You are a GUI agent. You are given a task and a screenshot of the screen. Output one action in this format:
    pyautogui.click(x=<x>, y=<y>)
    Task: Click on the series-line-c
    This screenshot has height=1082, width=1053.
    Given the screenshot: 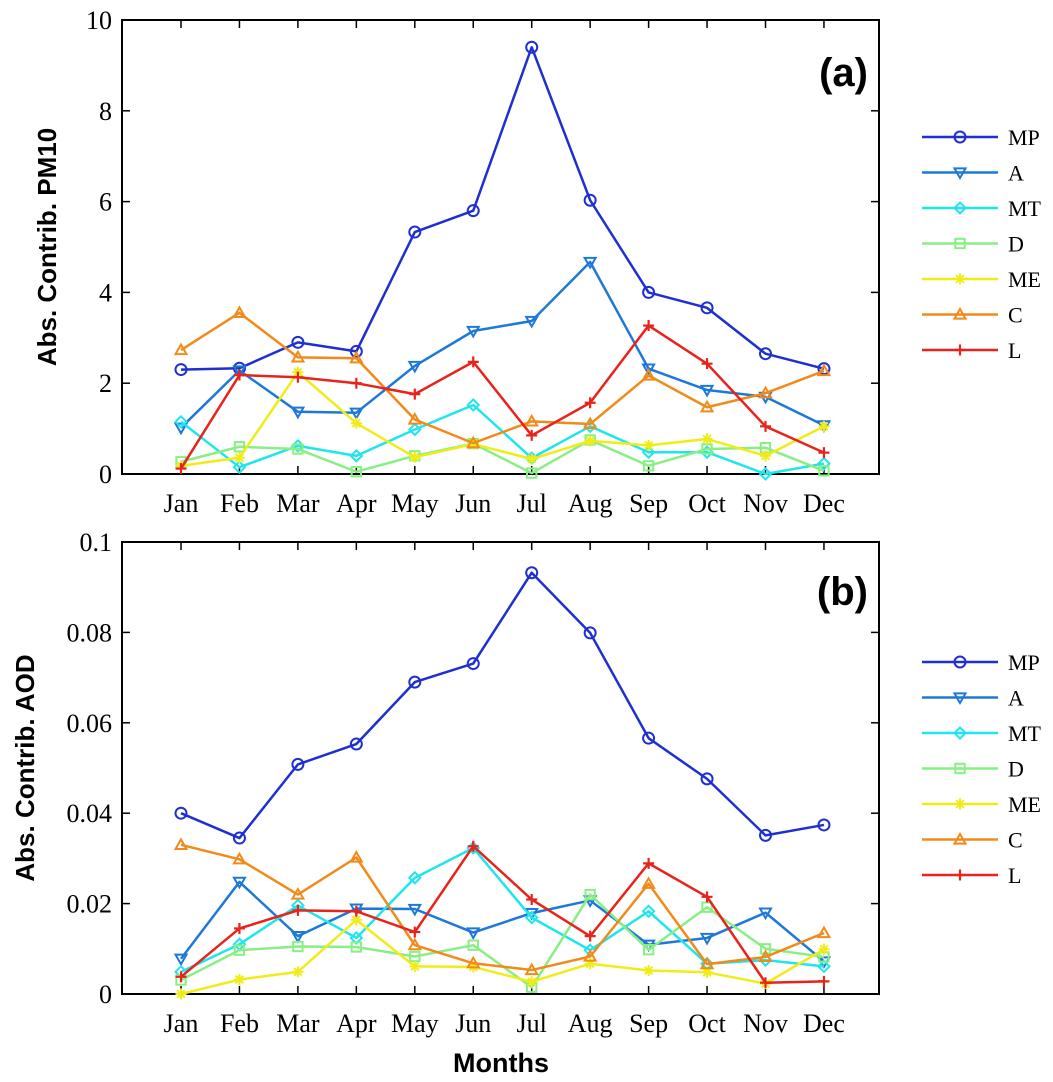 What is the action you would take?
    pyautogui.click(x=502, y=378)
    